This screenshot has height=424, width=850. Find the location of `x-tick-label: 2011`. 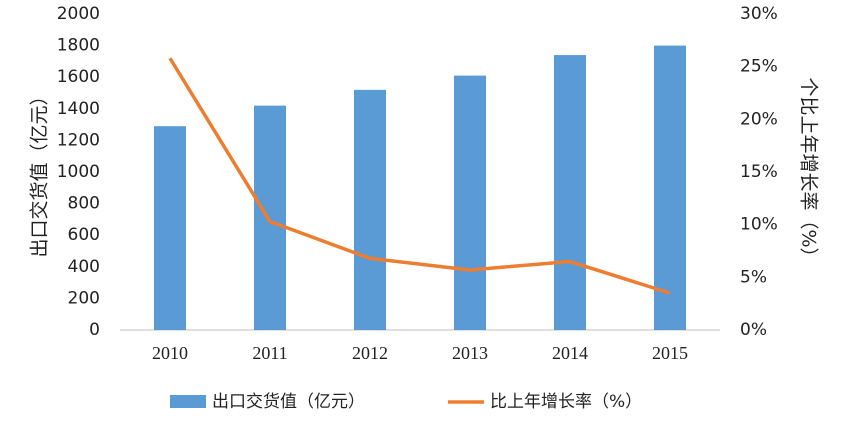

x-tick-label: 2011 is located at coordinates (269, 353).